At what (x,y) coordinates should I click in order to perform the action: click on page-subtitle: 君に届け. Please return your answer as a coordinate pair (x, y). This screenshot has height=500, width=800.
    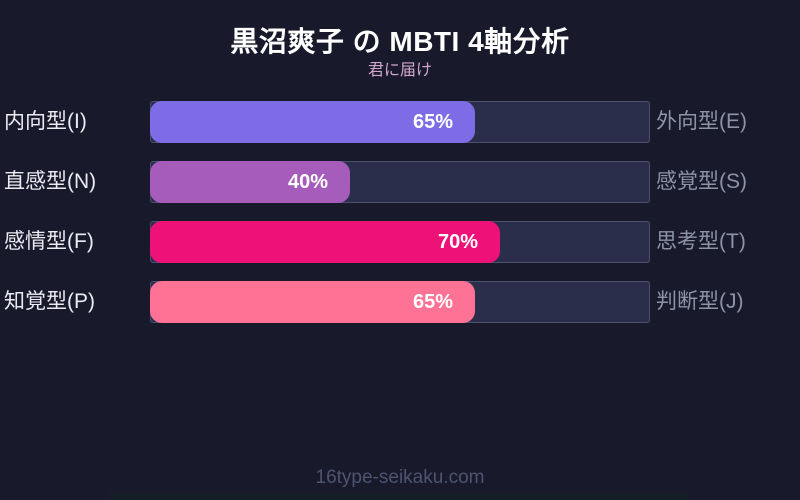
    Looking at the image, I should click on (399, 70).